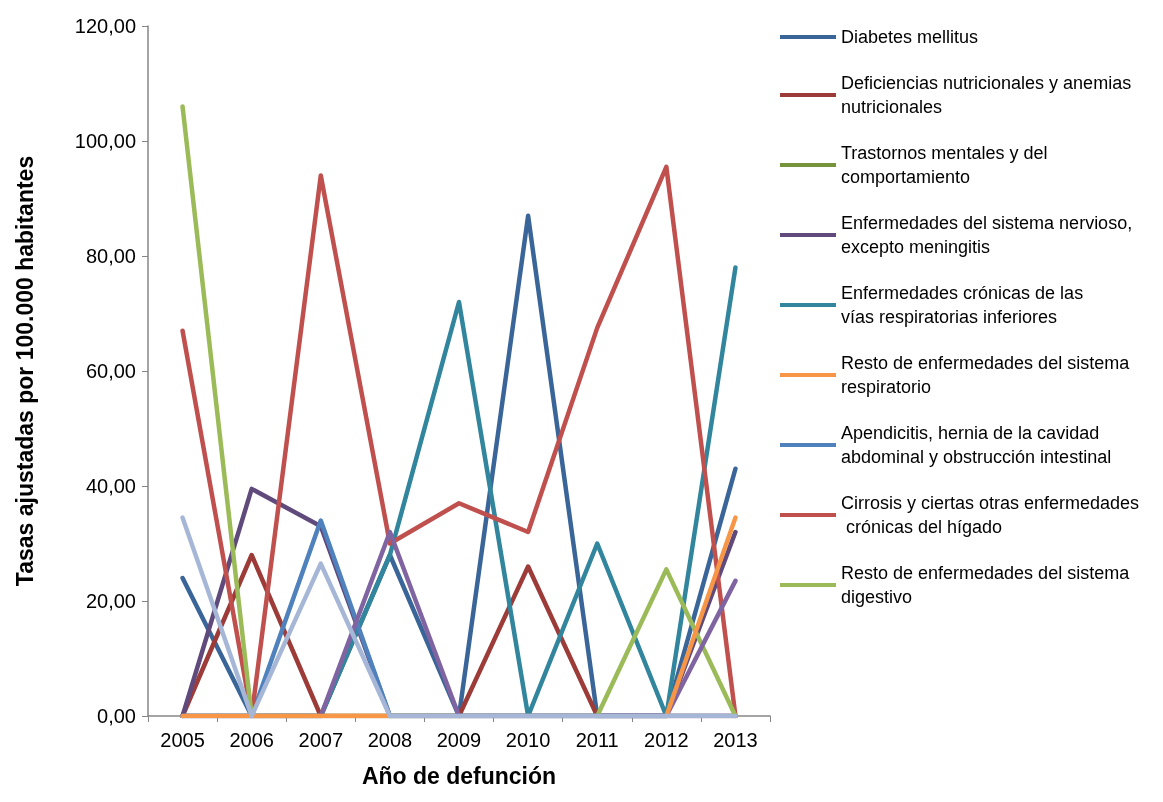 This screenshot has width=1163, height=802. I want to click on x-tick-label: 2009, so click(459, 740).